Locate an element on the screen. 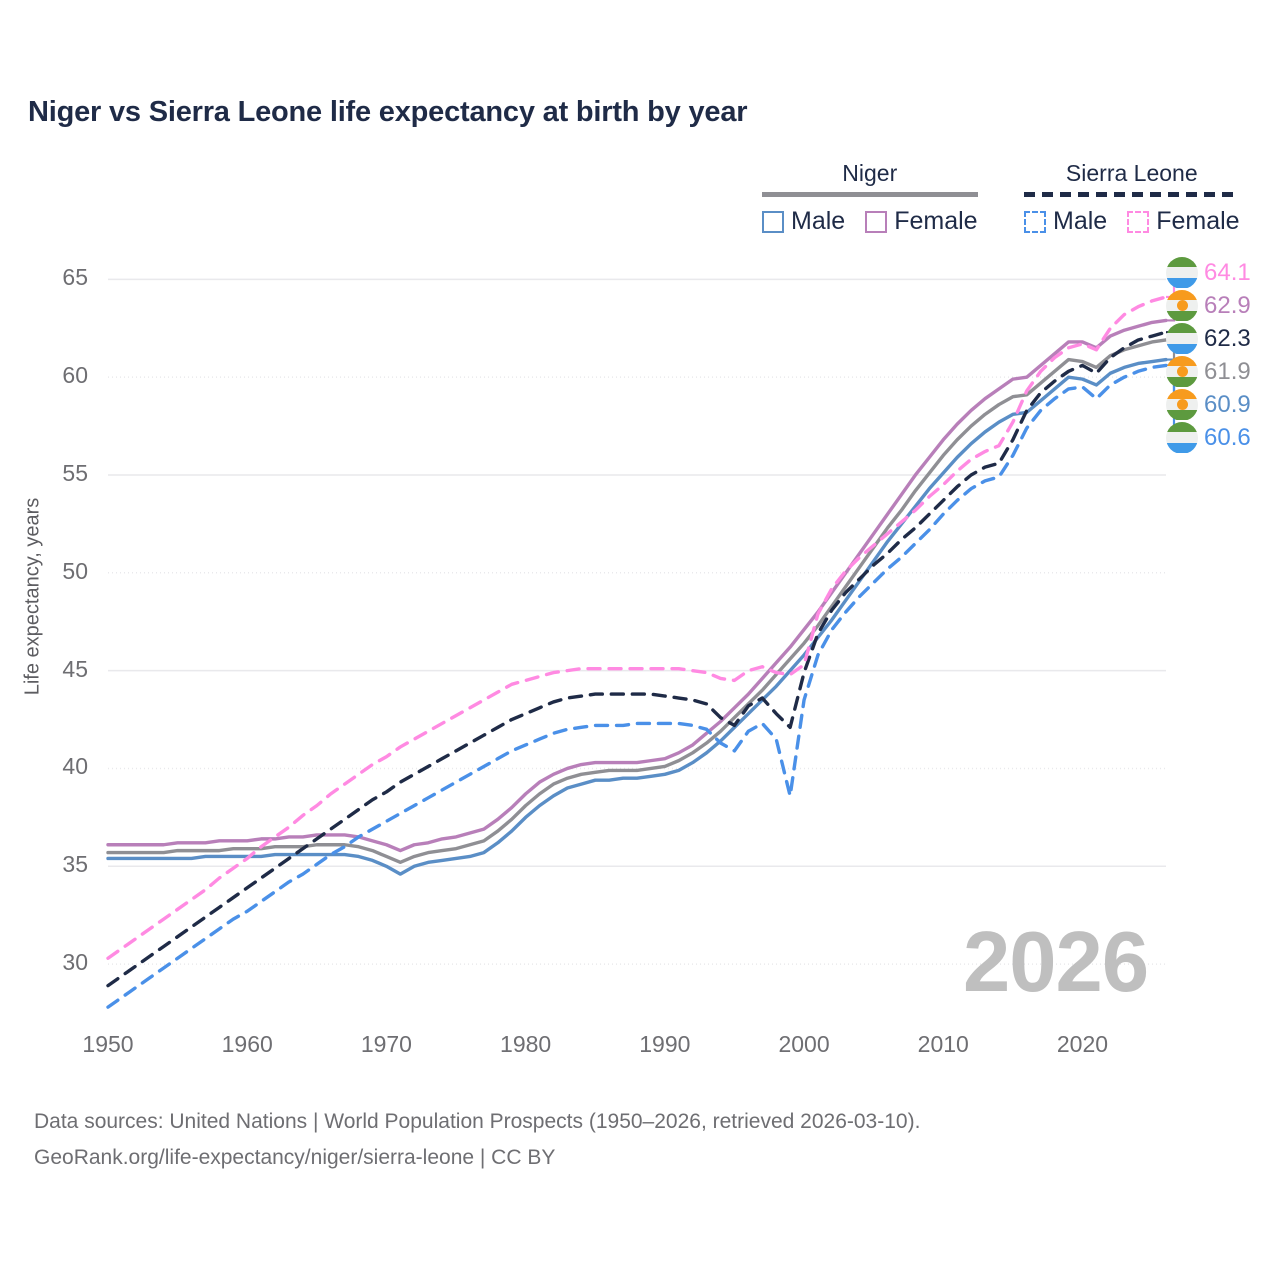 This screenshot has height=1280, width=1280. callout-row: 60.9 is located at coordinates (1223, 404).